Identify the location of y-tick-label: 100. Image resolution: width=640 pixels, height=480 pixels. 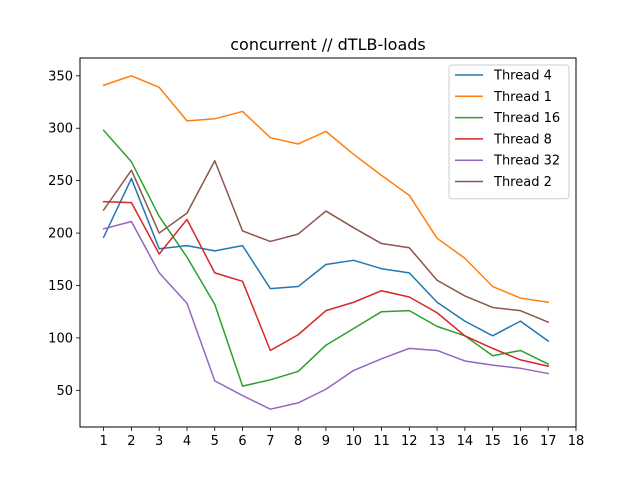
(60, 338).